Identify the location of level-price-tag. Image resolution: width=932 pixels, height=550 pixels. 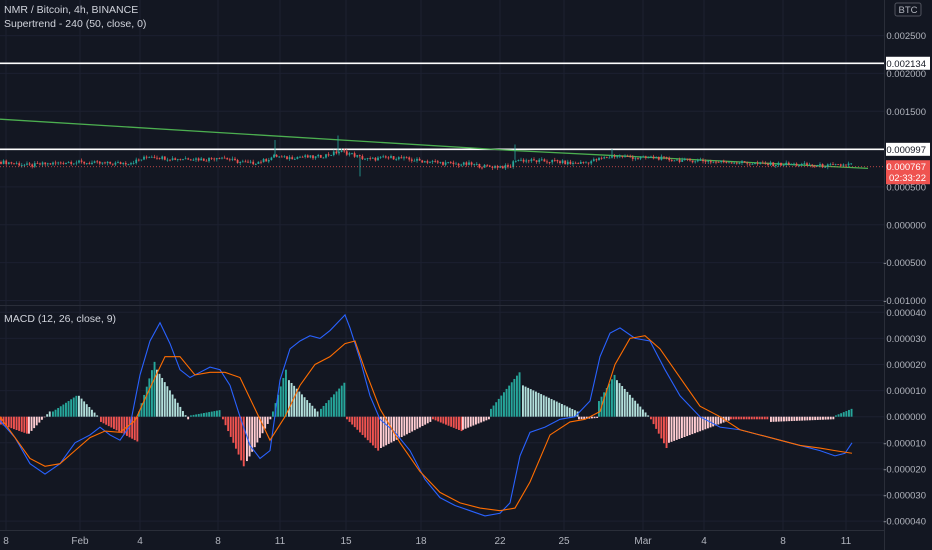
(908, 63).